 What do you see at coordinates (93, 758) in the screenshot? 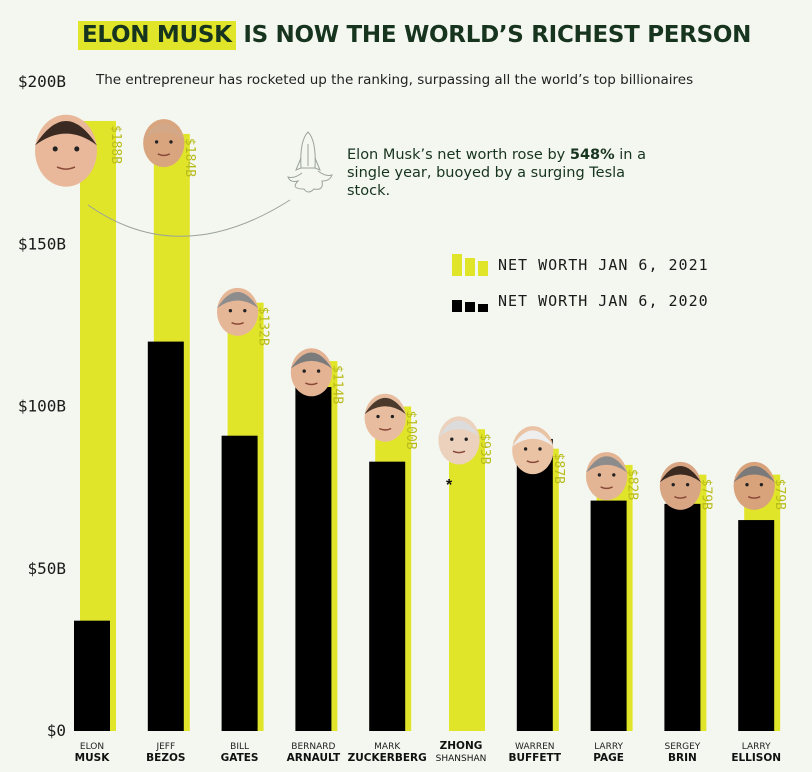
I see `category-last-name: MUSK` at bounding box center [93, 758].